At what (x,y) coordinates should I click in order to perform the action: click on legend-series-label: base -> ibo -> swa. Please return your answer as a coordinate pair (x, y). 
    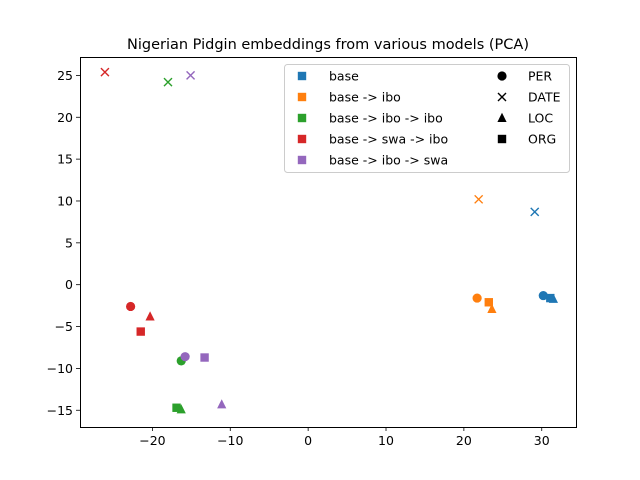
    Looking at the image, I should click on (388, 160).